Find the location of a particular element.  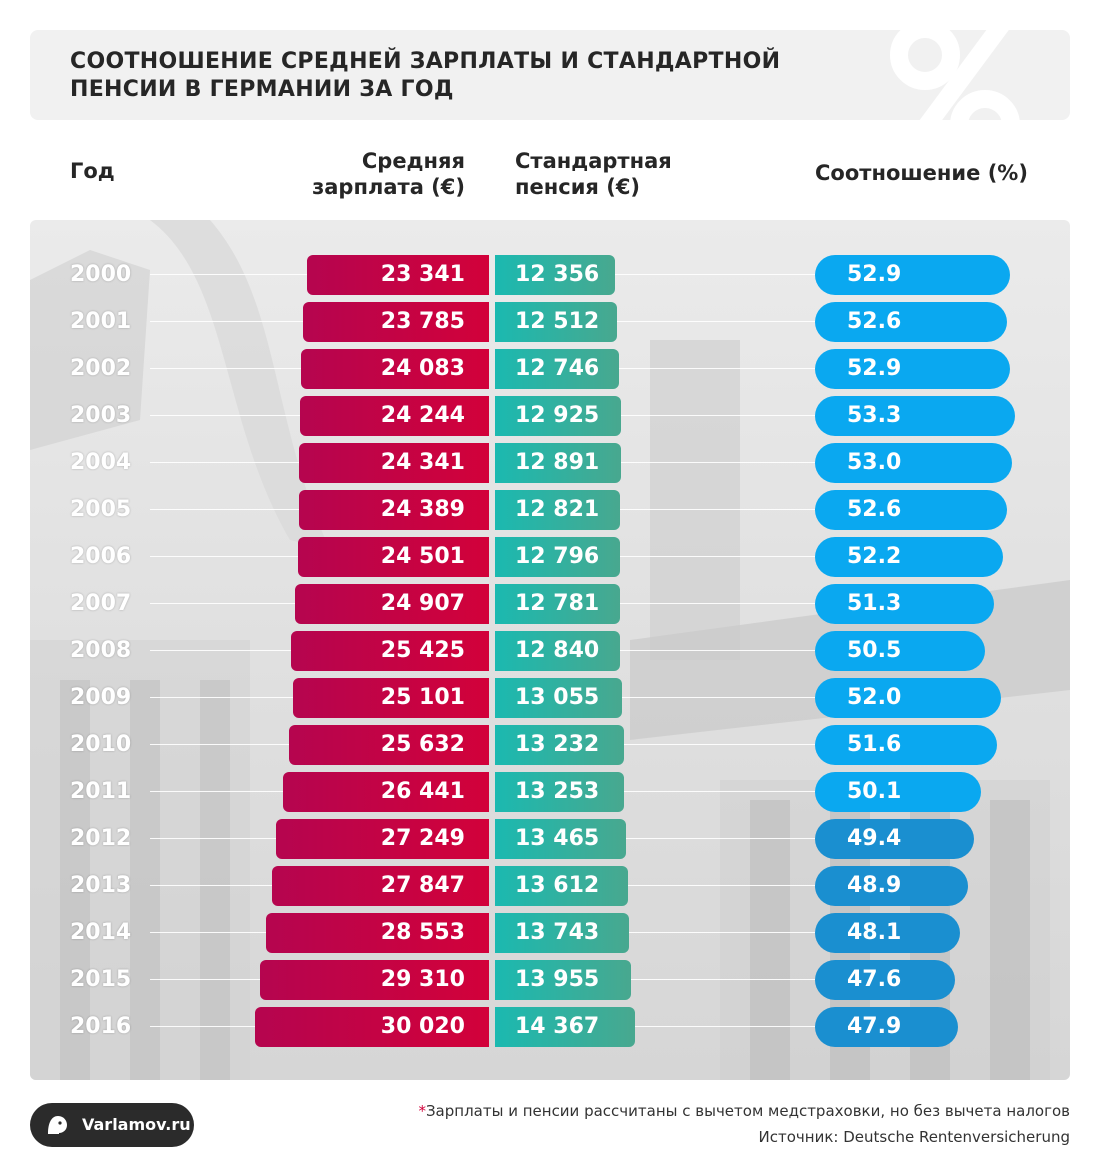

salary-bar: 24 244 is located at coordinates (394, 416).